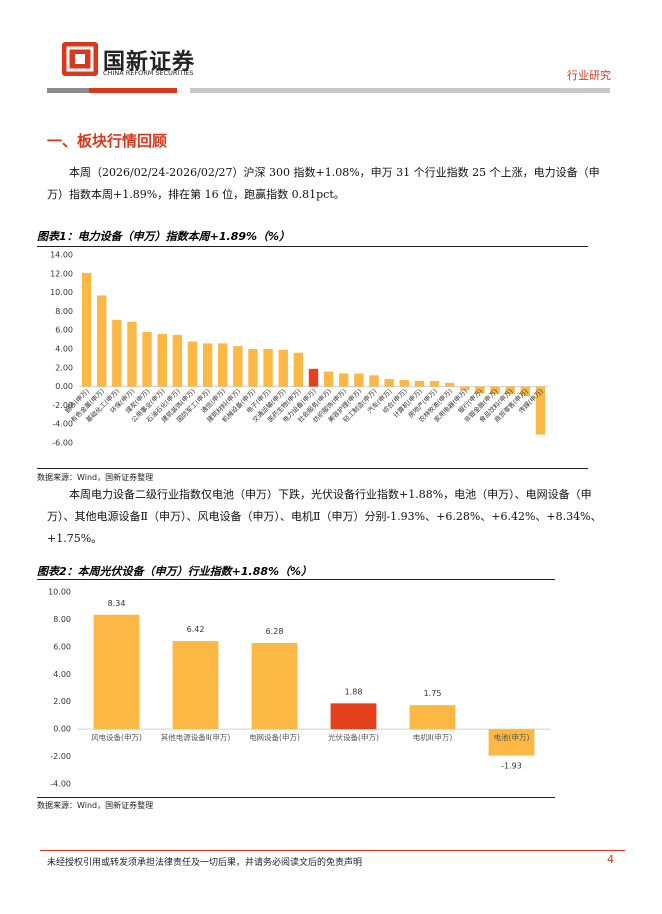 This screenshot has height=914, width=662. Describe the element at coordinates (275, 631) in the screenshot. I see `data-label: 6.28` at that location.